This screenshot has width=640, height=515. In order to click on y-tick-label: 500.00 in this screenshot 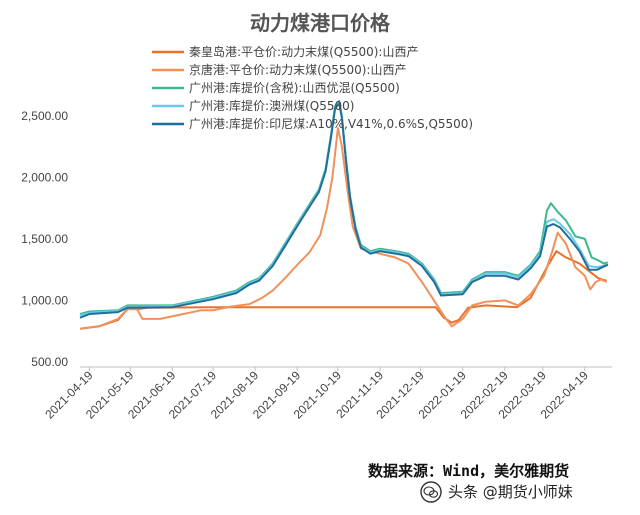, I will do `click(49, 362)`.